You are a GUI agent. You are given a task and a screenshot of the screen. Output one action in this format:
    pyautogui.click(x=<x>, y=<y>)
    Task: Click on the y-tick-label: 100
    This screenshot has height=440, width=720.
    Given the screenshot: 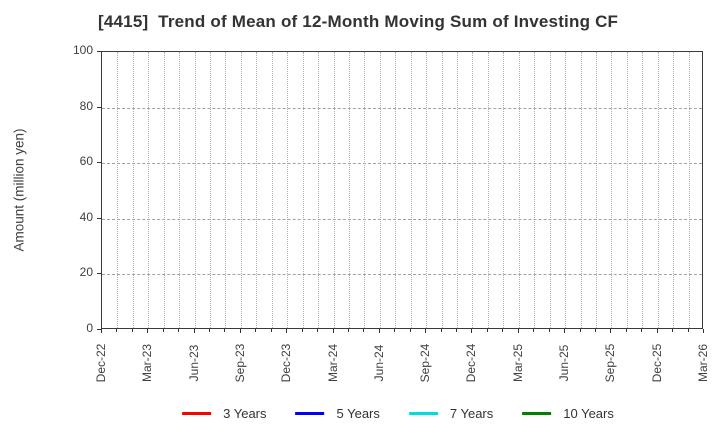 What is the action you would take?
    pyautogui.click(x=82, y=50)
    